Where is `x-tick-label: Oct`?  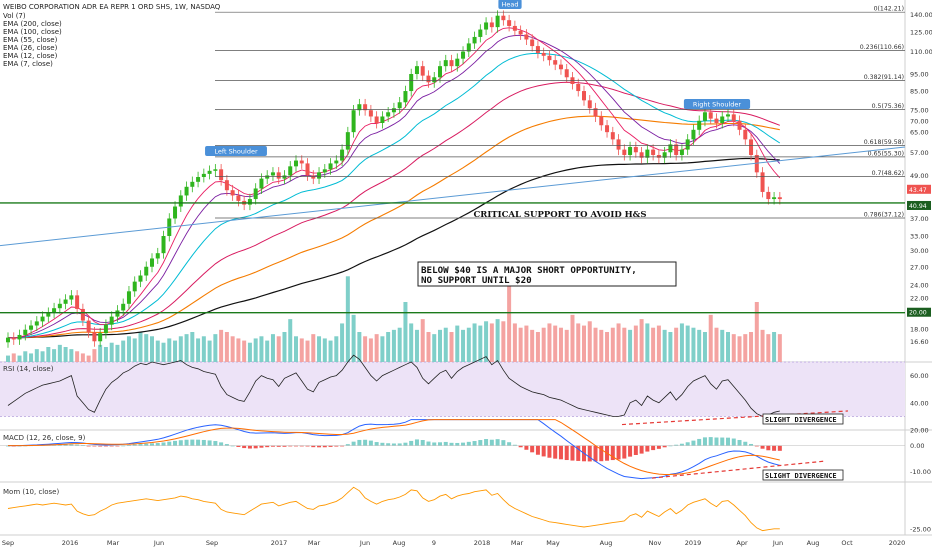 x-tick-label: Oct is located at coordinates (847, 543).